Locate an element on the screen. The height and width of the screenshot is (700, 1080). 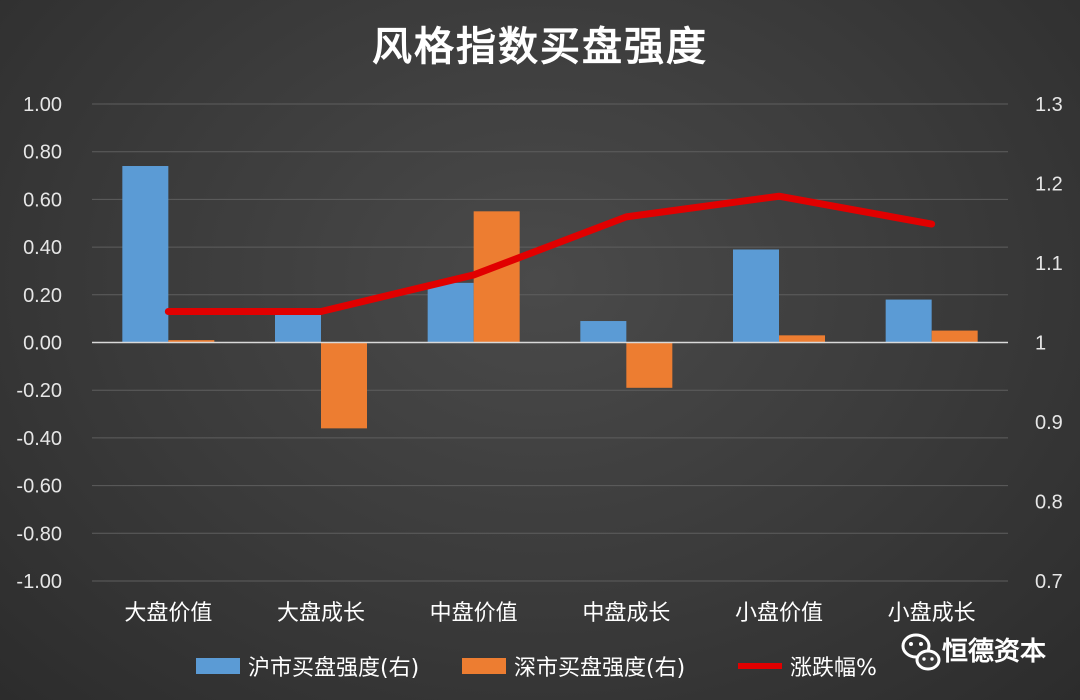
left-tick-label: 0.40 is located at coordinates (42, 248).